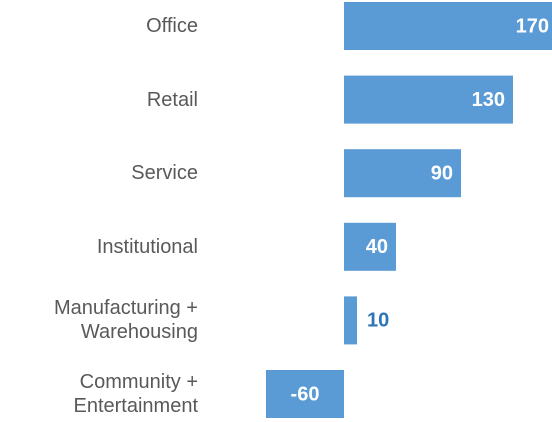 The height and width of the screenshot is (422, 552). What do you see at coordinates (442, 173) in the screenshot?
I see `data-label: 90` at bounding box center [442, 173].